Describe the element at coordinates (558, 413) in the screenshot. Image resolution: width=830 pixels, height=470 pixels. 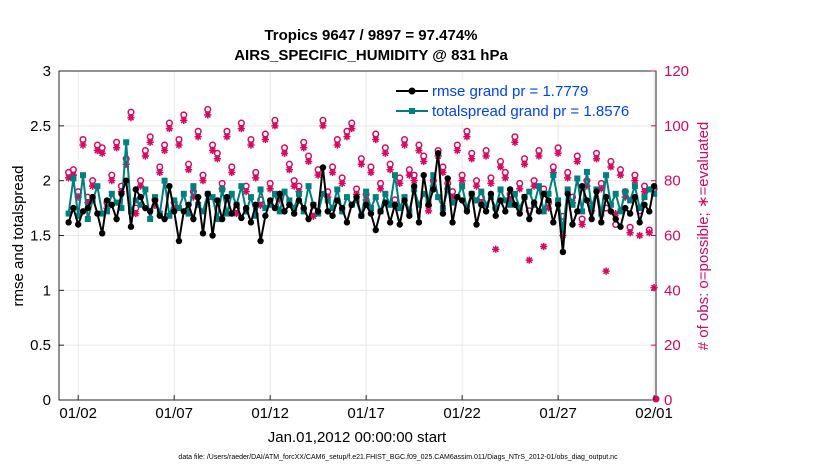
I see `x-tick-label: 01/27` at that location.